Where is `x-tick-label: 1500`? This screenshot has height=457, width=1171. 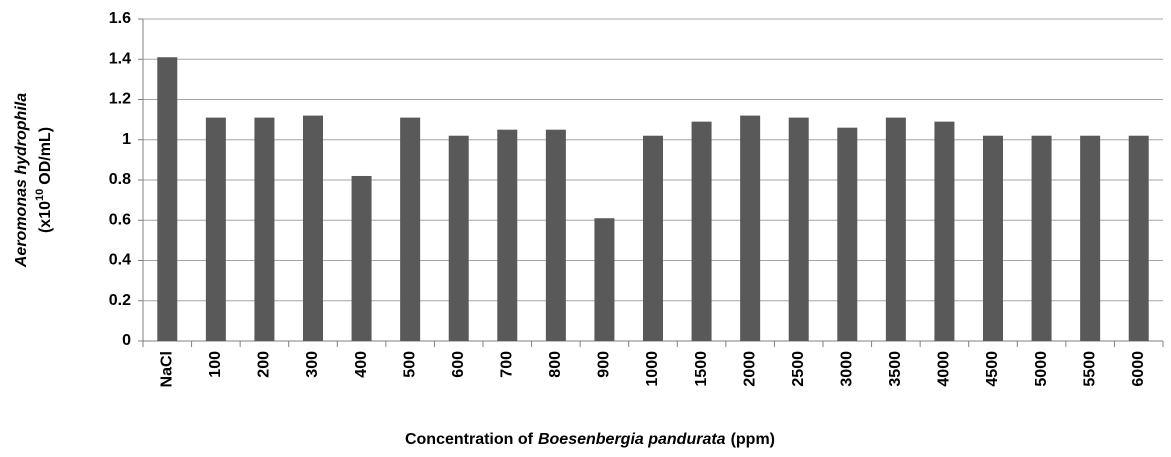 x-tick-label: 1500 is located at coordinates (701, 369).